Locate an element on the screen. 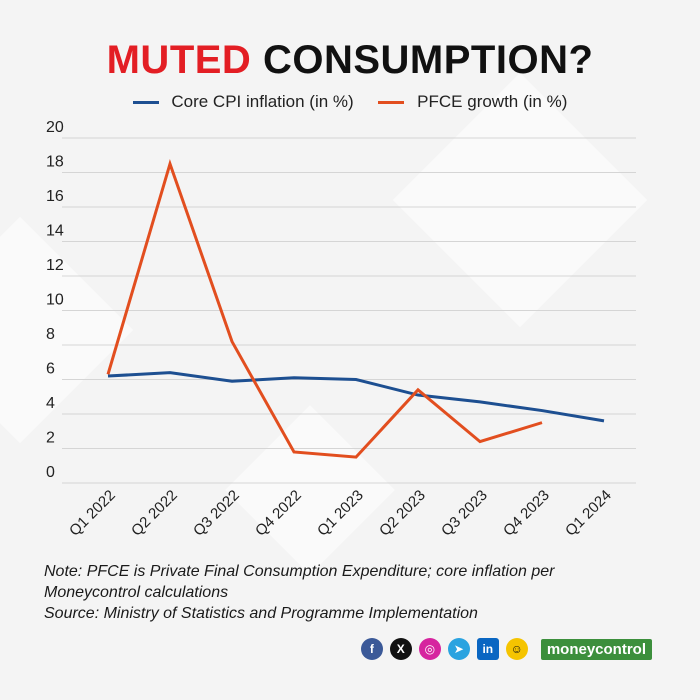  x-tick-label: Q2 2022 is located at coordinates (154, 513).